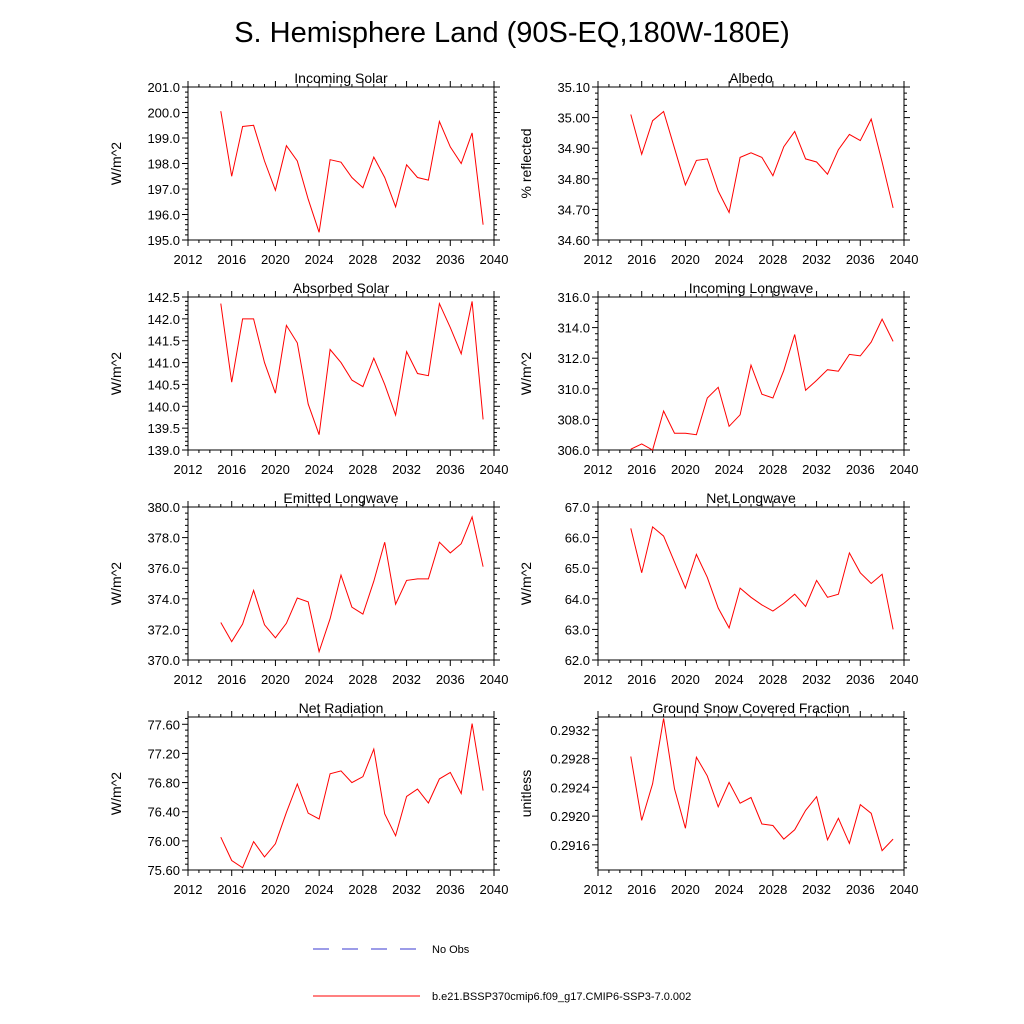 Image resolution: width=1024 pixels, height=1024 pixels. Describe the element at coordinates (573, 179) in the screenshot. I see `y-tick-label: 34.80` at that location.